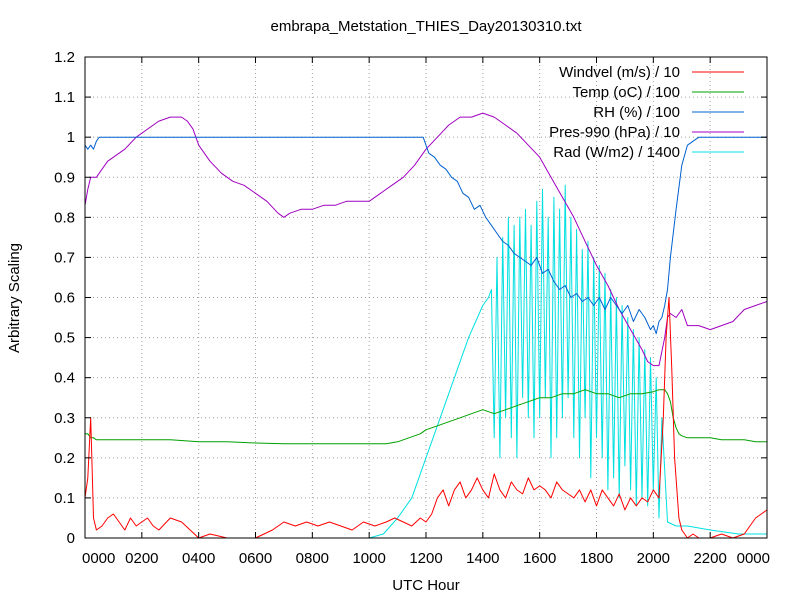 The image size is (800, 600). What do you see at coordinates (64, 498) in the screenshot?
I see `y-tick-label: 0.1` at bounding box center [64, 498].